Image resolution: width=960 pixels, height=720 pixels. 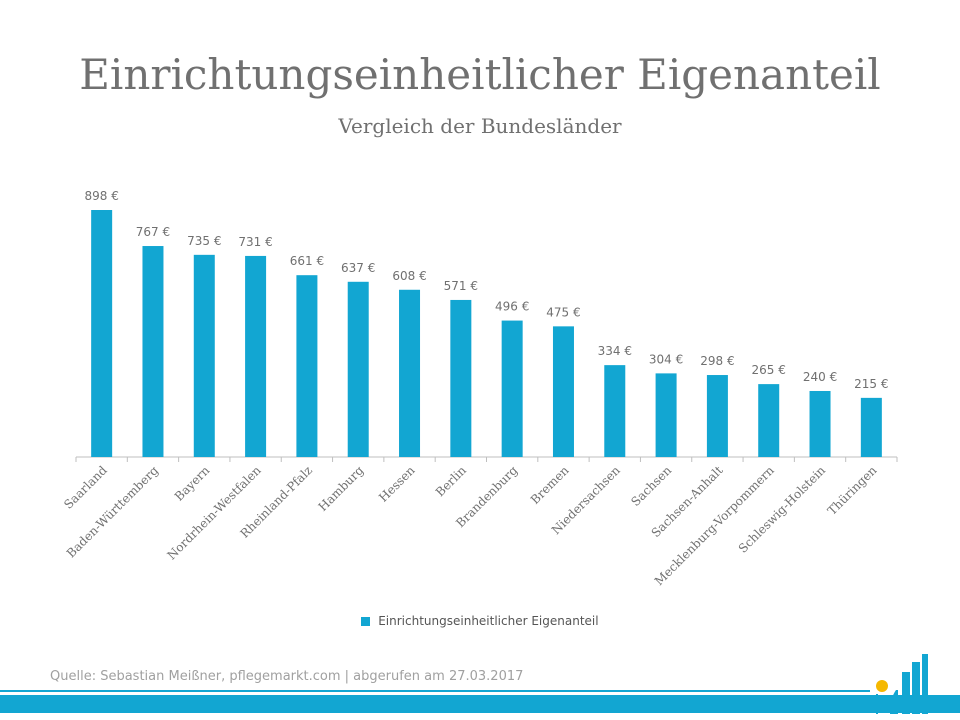 I want to click on data-label: 767 €, so click(x=153, y=232).